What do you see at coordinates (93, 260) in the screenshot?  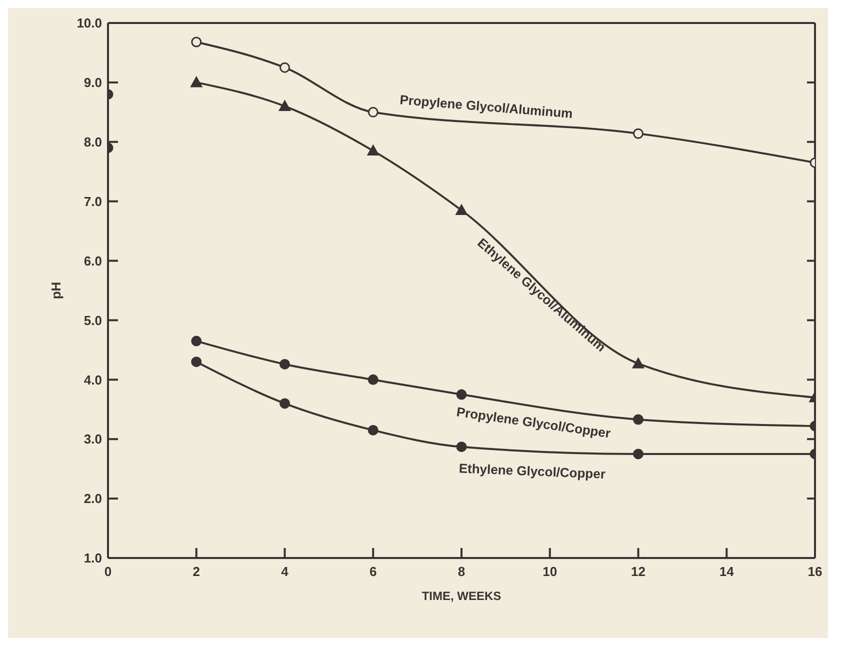 I see `y-tick-label: 6.0` at bounding box center [93, 260].